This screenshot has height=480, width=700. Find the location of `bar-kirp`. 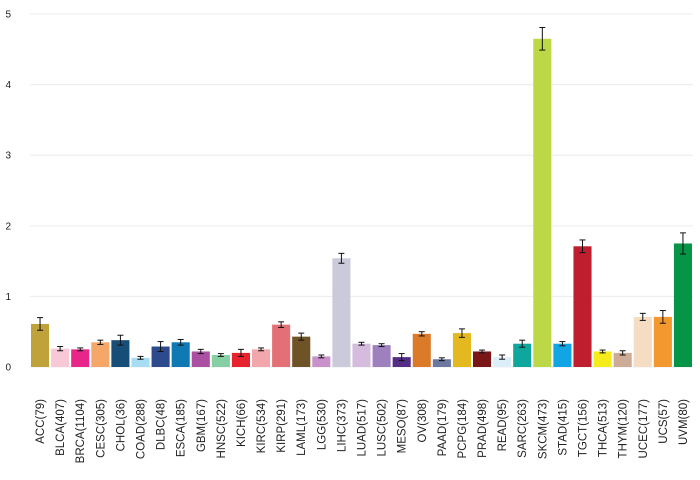

bar-kirp is located at coordinates (281, 345).